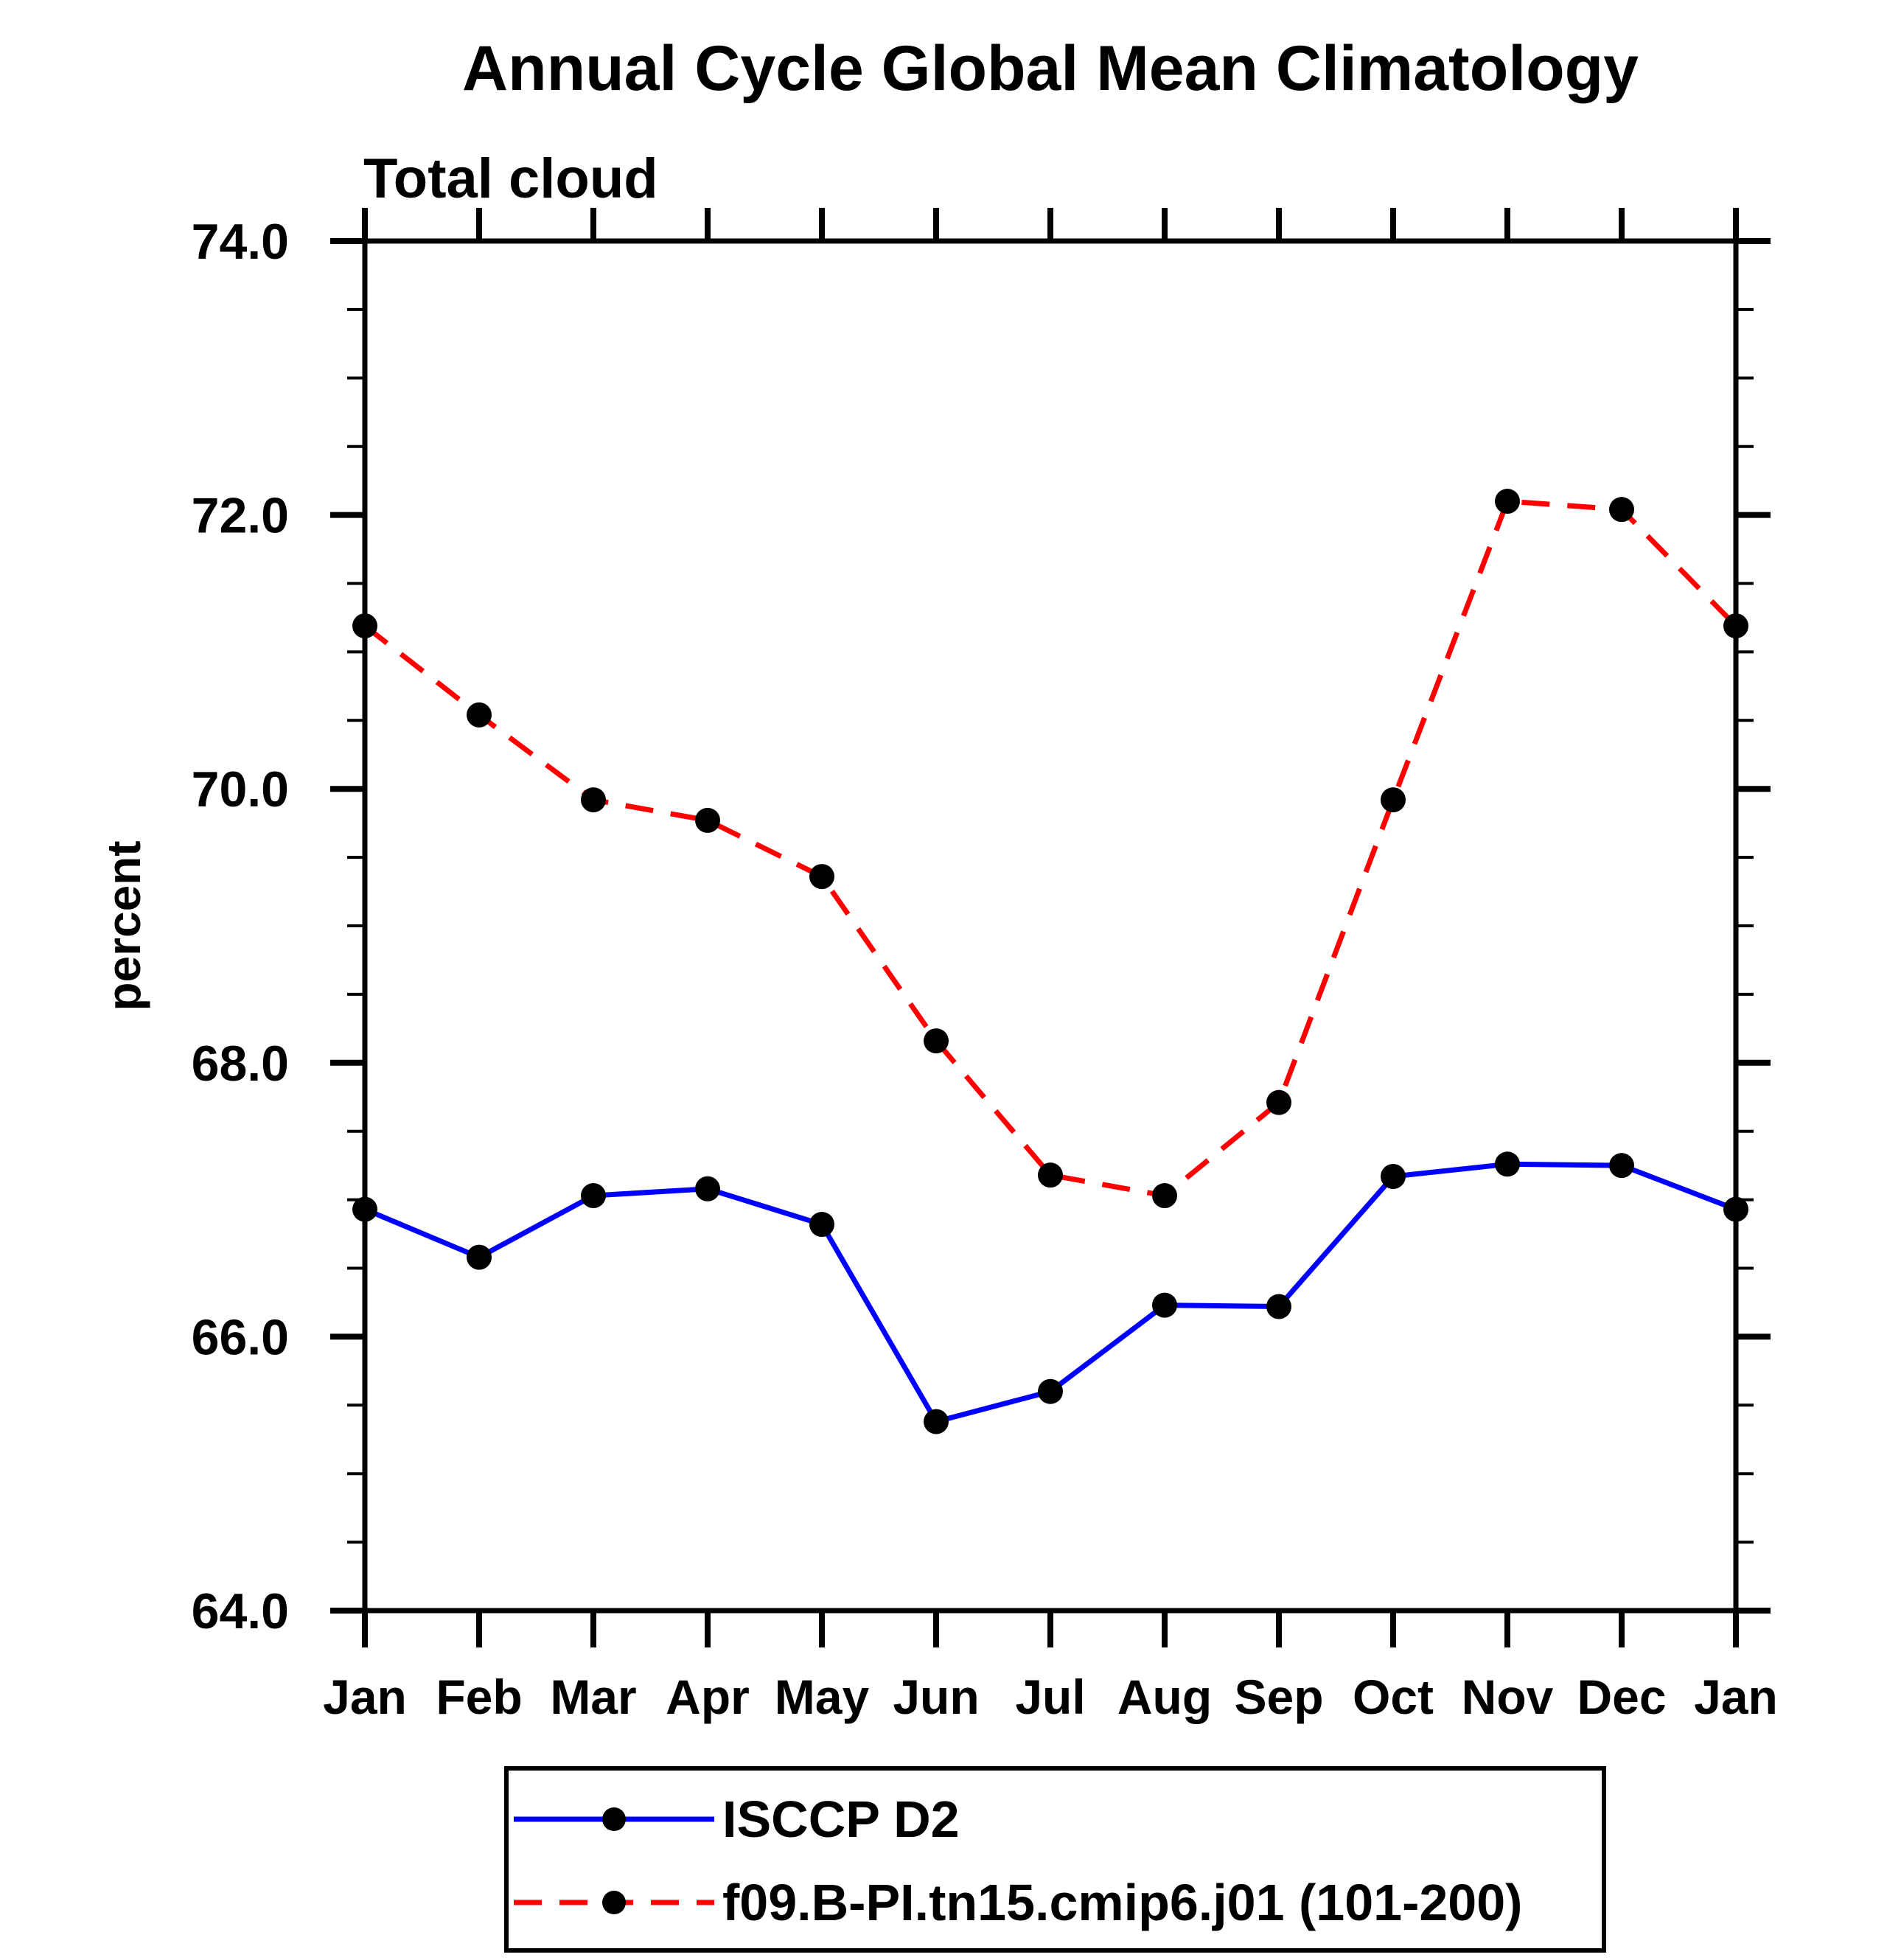  Describe the element at coordinates (1050, 68) in the screenshot. I see `chart-title: Annual Cycle Global Mean Climatology` at that location.